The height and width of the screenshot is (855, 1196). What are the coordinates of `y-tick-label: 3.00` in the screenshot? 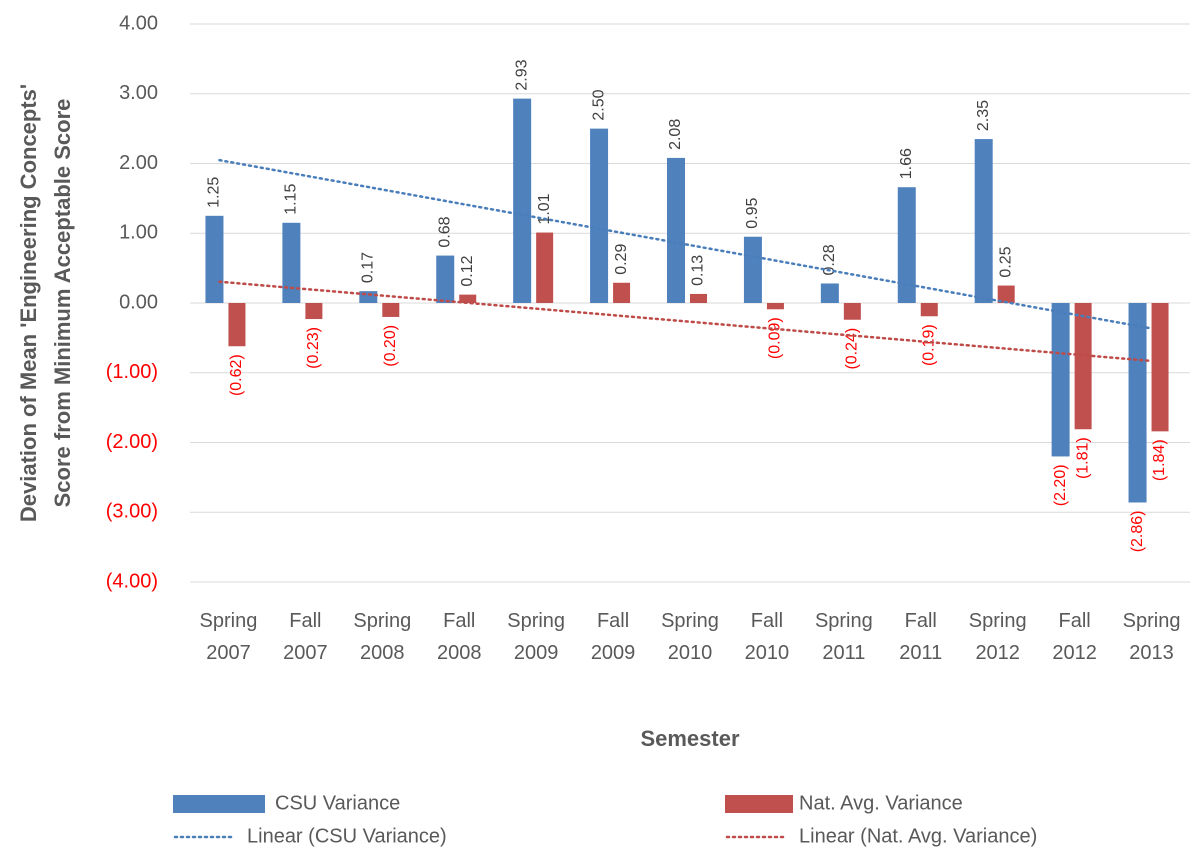 It's located at (138, 93).